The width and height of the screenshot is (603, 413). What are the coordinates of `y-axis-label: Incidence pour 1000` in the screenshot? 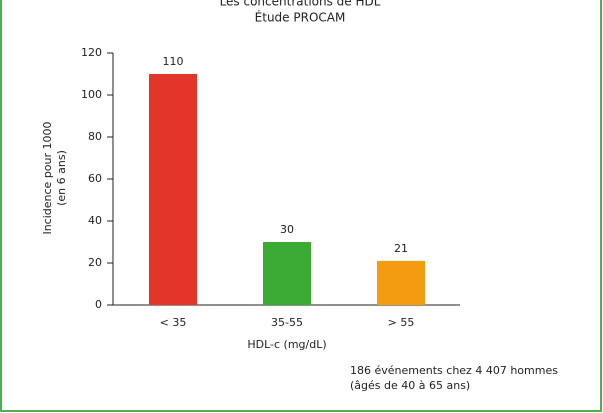 It's located at (47, 177).